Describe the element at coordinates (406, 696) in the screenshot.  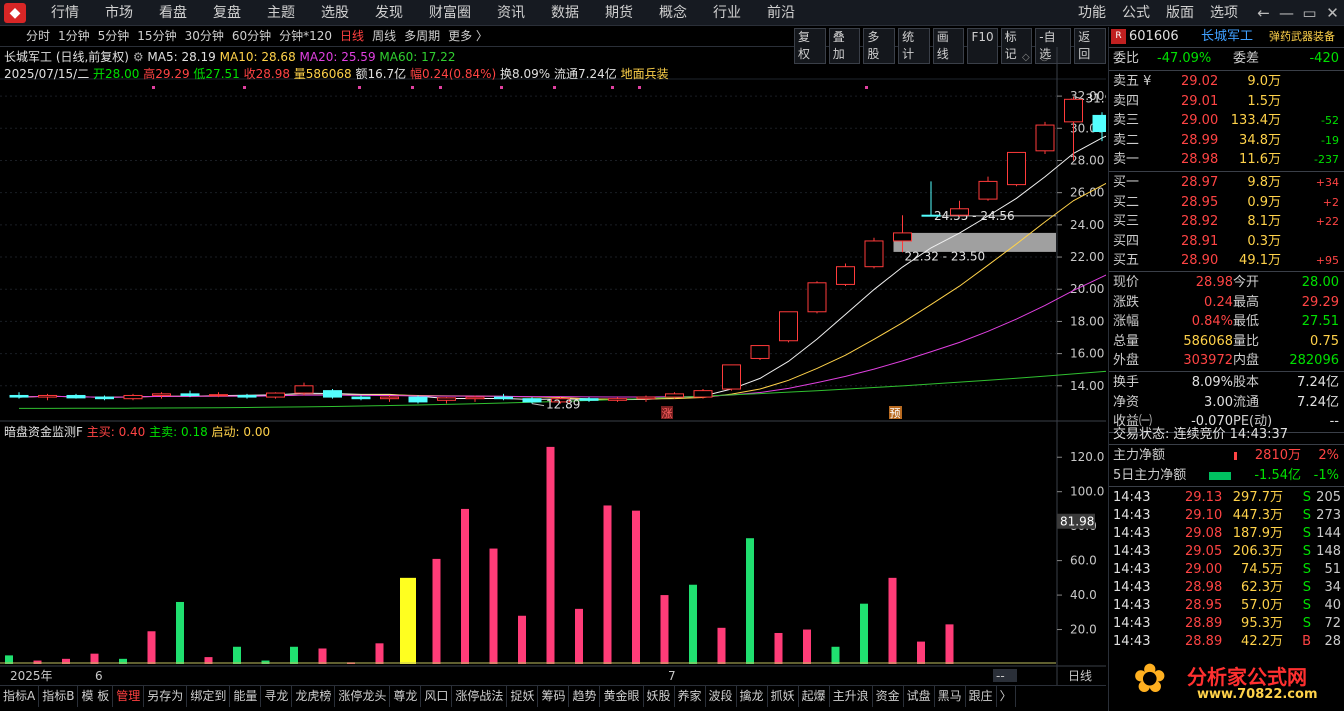
I see `bottom-tab-10: 尊龙` at that location.